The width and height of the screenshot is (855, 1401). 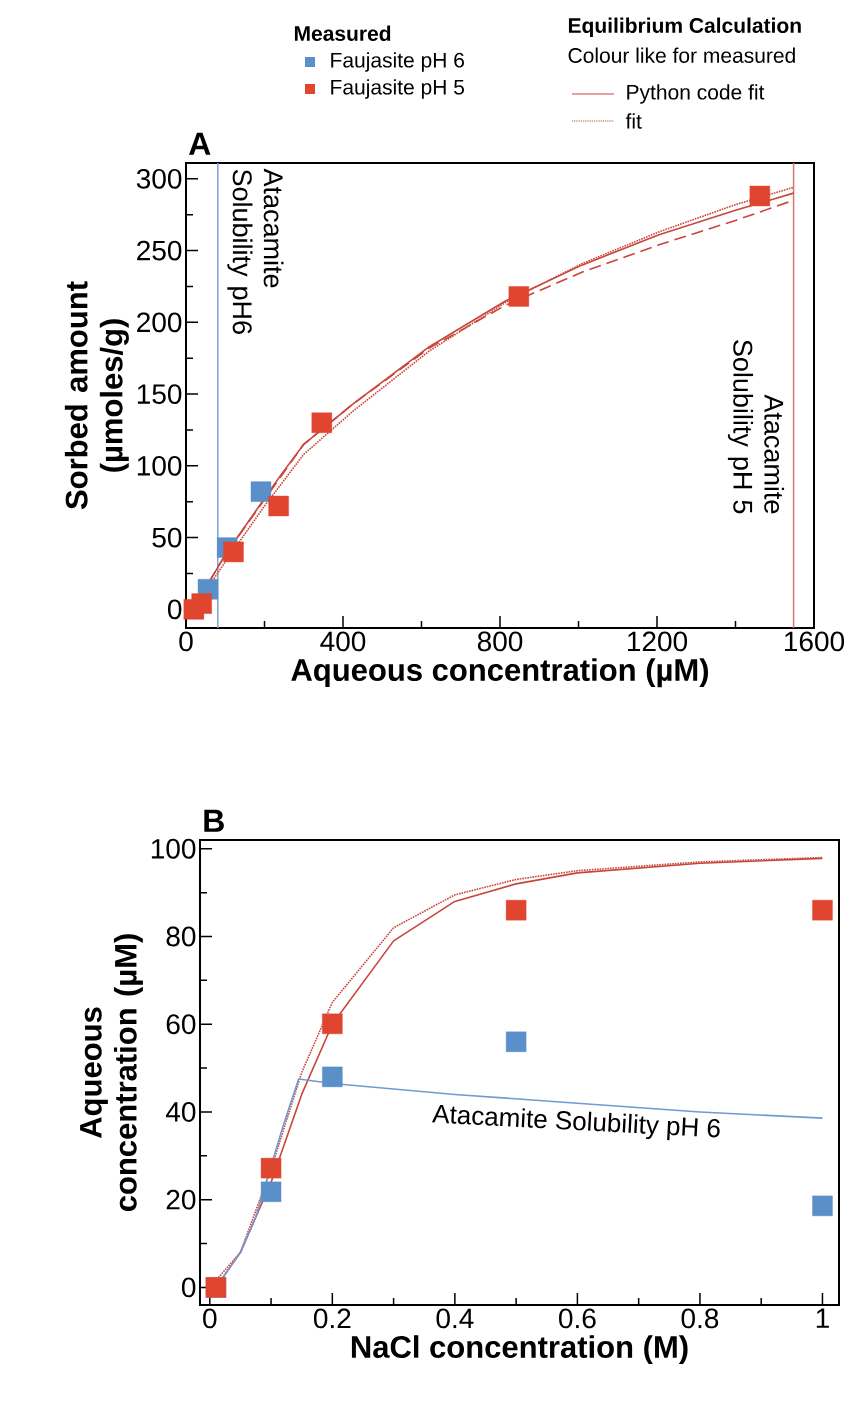 I want to click on annotation: Atacamite Solubility pH 6, so click(x=575, y=1122).